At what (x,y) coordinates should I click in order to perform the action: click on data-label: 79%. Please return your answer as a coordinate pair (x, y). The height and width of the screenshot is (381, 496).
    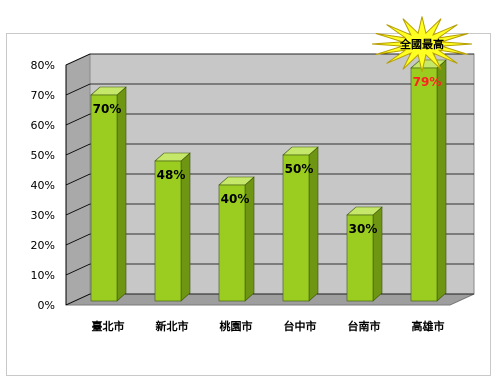
    Looking at the image, I should click on (427, 82).